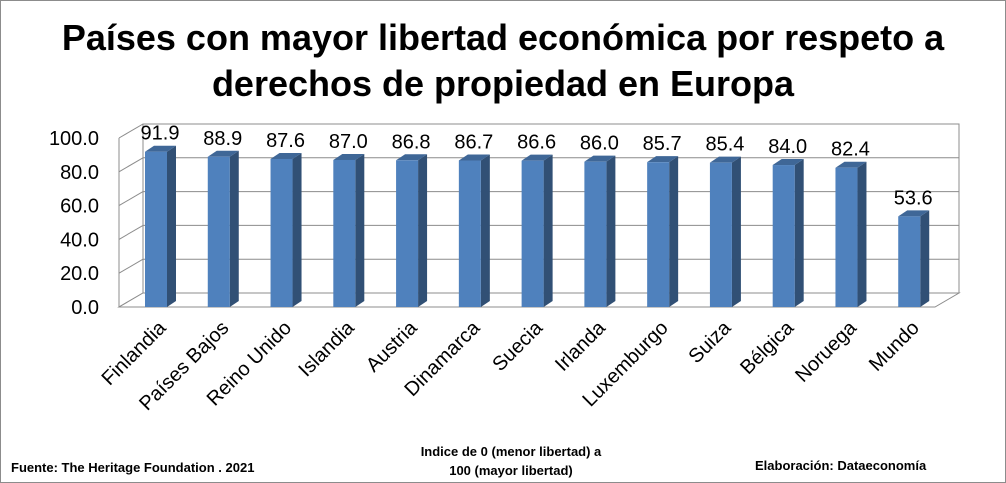  Describe the element at coordinates (411, 142) in the screenshot. I see `bar-value-label: 86.8` at that location.